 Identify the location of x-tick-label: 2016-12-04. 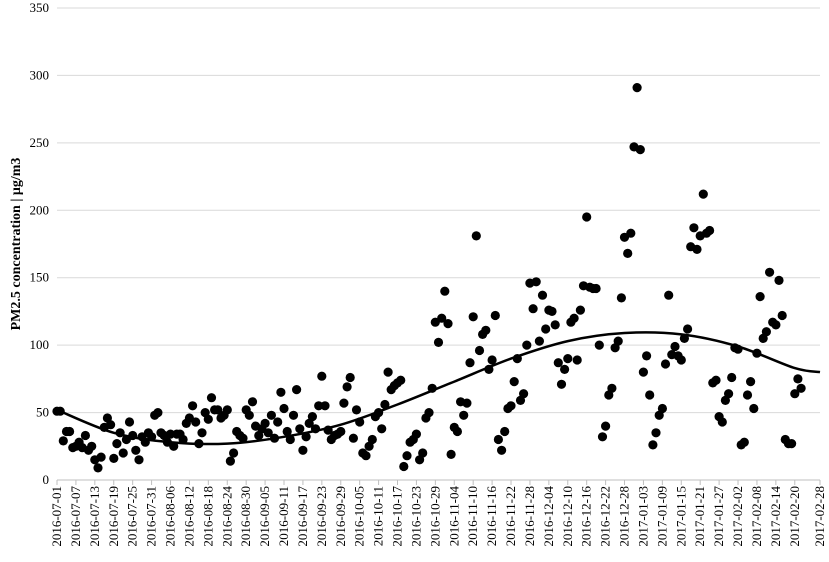
(548, 516).